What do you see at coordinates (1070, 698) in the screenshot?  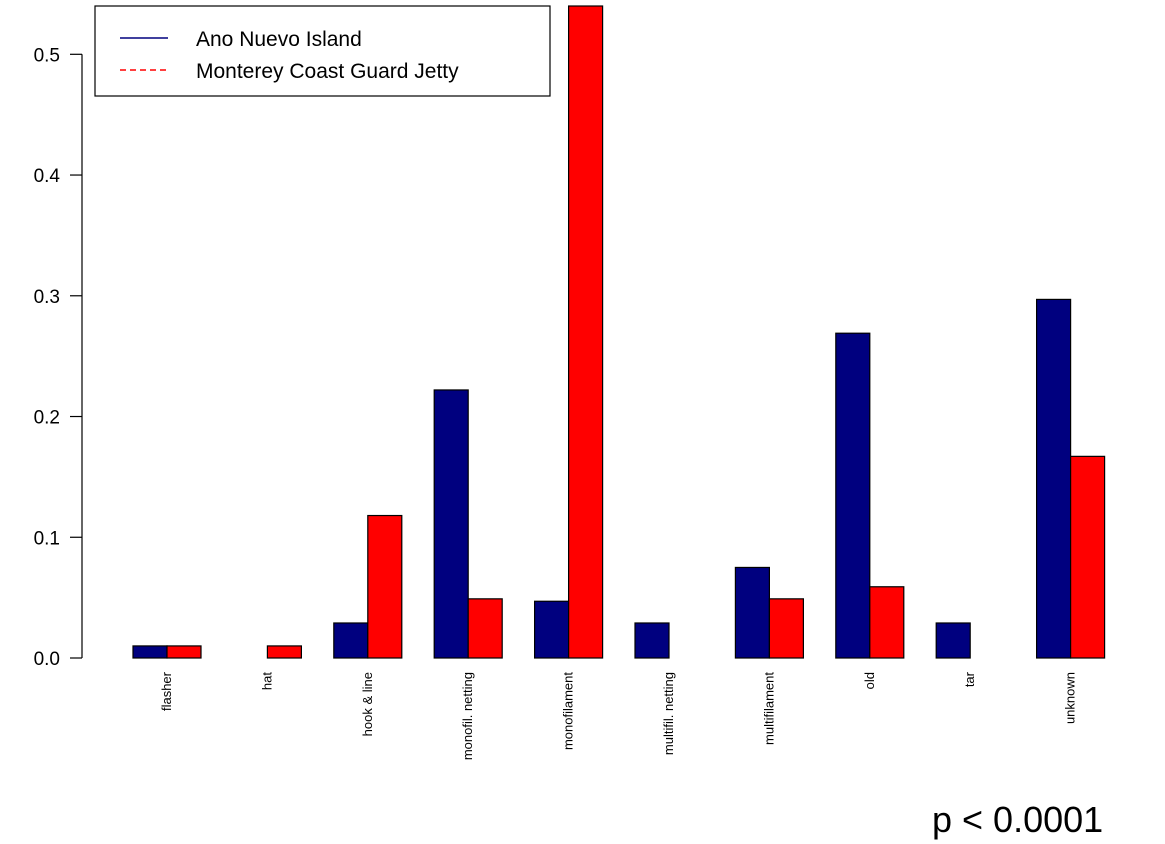 I see `category-label-unknown: unknown` at bounding box center [1070, 698].